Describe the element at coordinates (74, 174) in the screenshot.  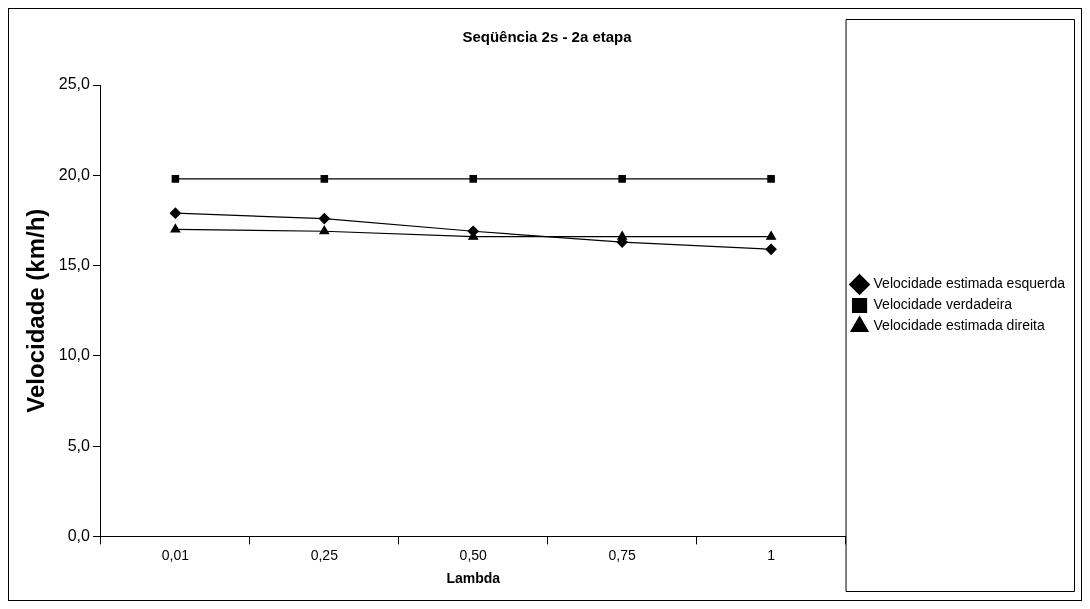
I see `y-tick-label: 20,0` at that location.